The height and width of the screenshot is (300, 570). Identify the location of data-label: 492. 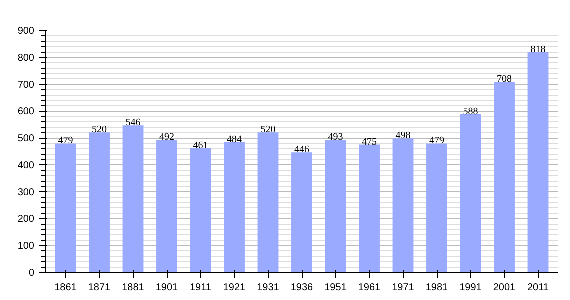
(167, 138).